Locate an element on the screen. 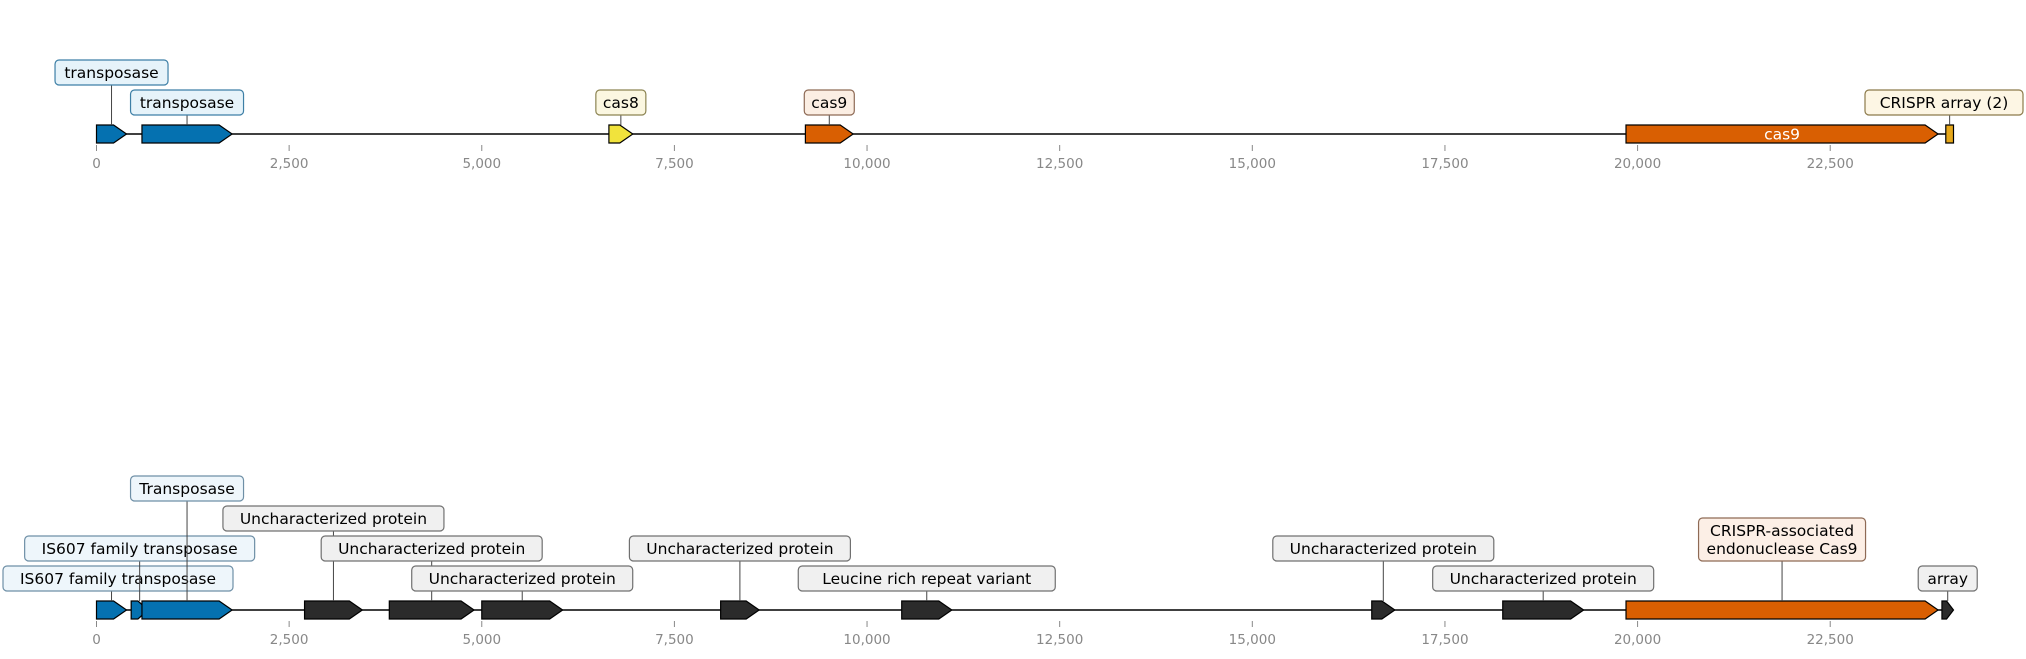 This screenshot has height=659, width=2026. gene-label: cas9 is located at coordinates (829, 103).